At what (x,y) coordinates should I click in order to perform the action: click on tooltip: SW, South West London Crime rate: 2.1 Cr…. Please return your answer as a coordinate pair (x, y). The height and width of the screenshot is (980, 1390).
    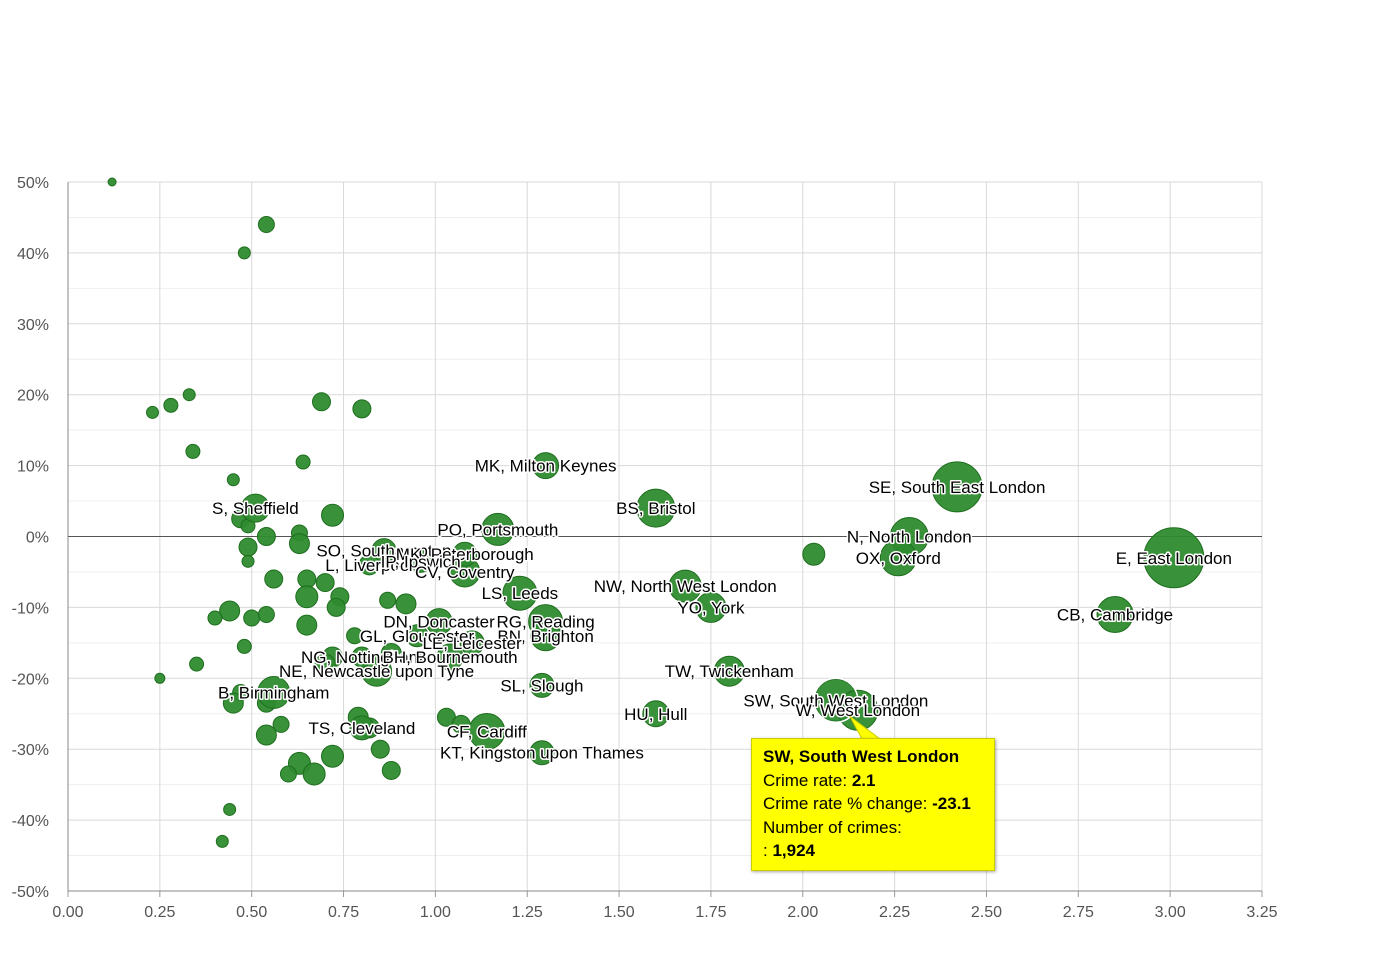
    Looking at the image, I should click on (873, 804).